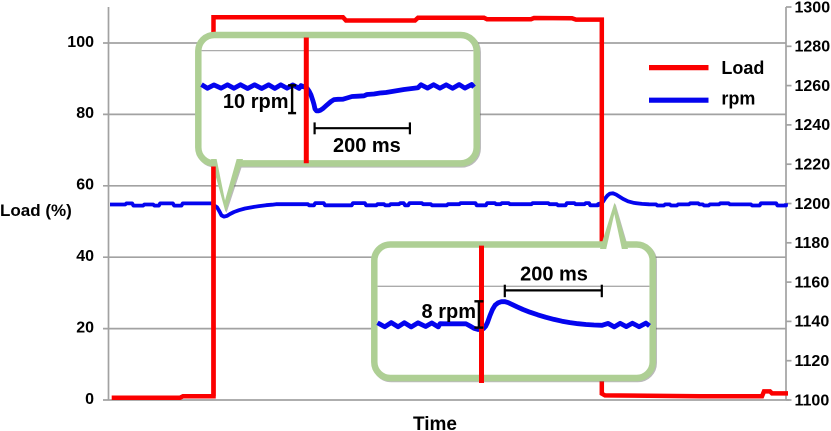 The height and width of the screenshot is (431, 831). I want to click on svg-text: 10 rpm, so click(256, 102).